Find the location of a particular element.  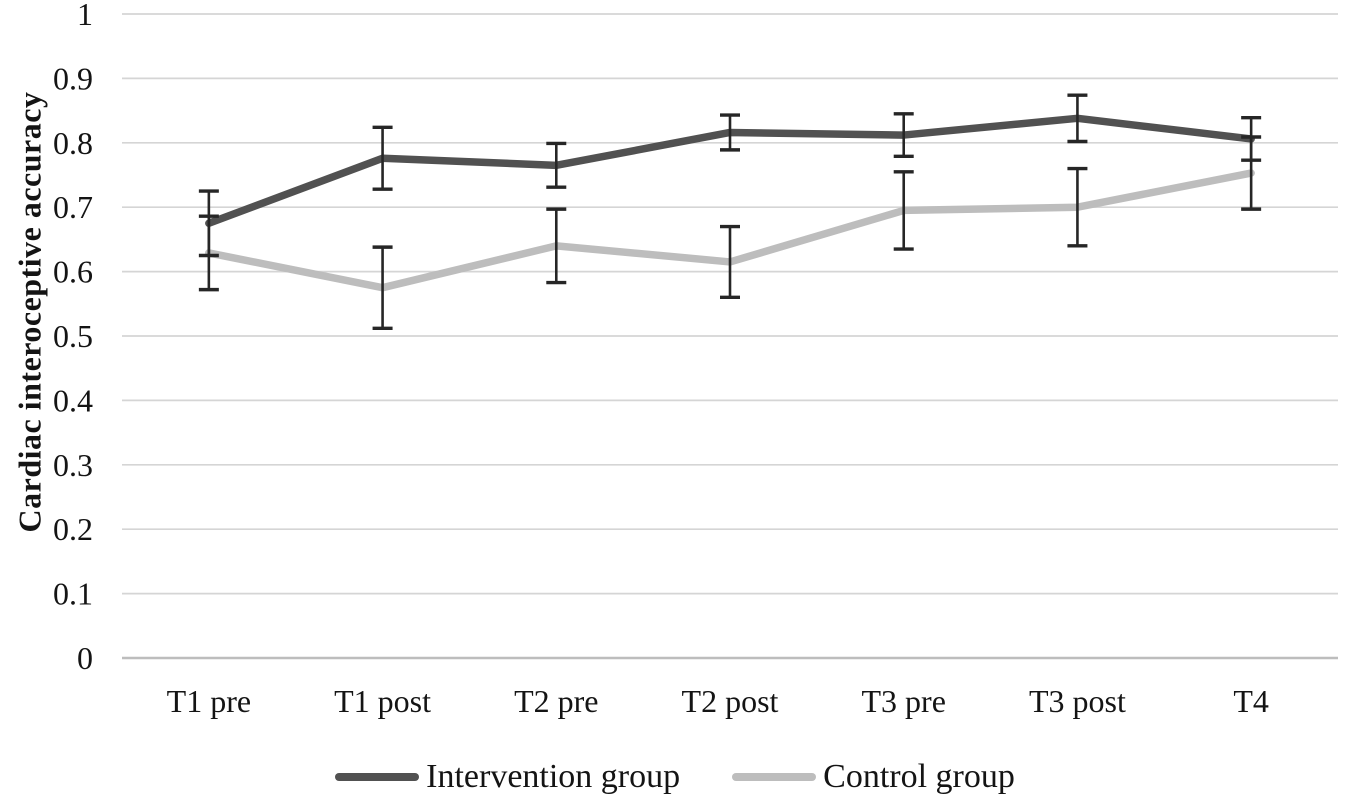

control-line-swatch is located at coordinates (774, 777).